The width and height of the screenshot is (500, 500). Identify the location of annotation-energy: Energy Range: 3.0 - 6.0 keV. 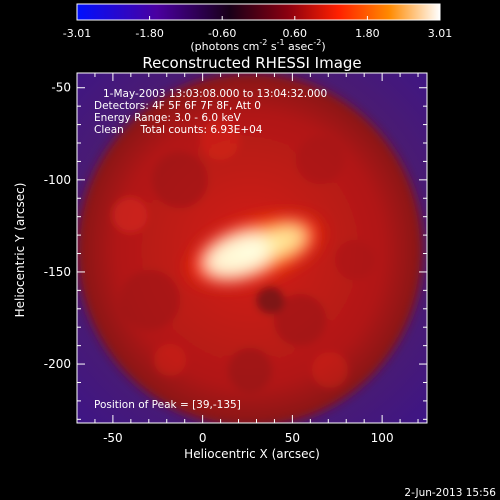
(168, 118).